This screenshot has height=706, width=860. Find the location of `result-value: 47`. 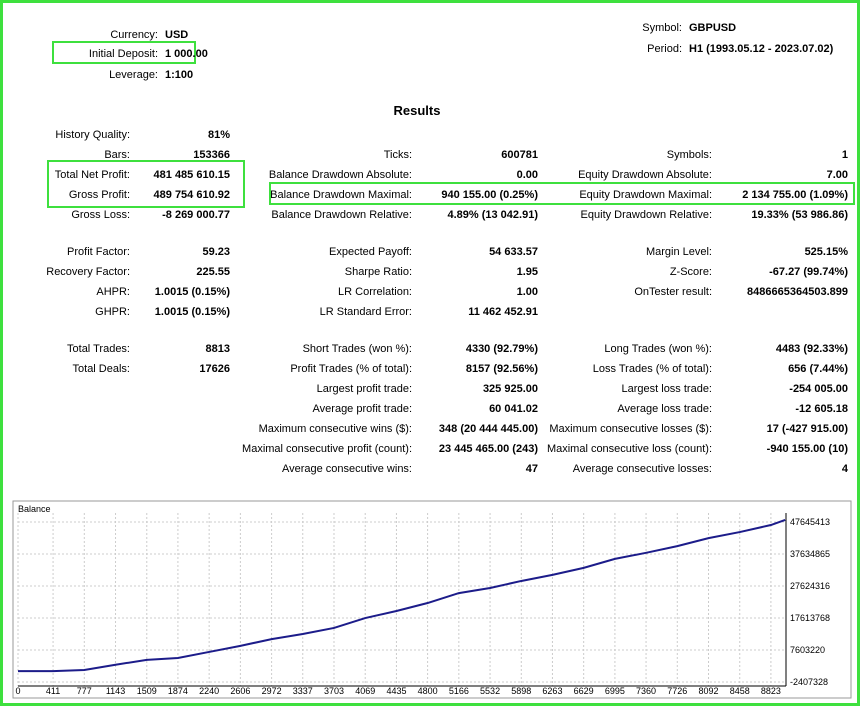

result-value: 47 is located at coordinates (531, 469).